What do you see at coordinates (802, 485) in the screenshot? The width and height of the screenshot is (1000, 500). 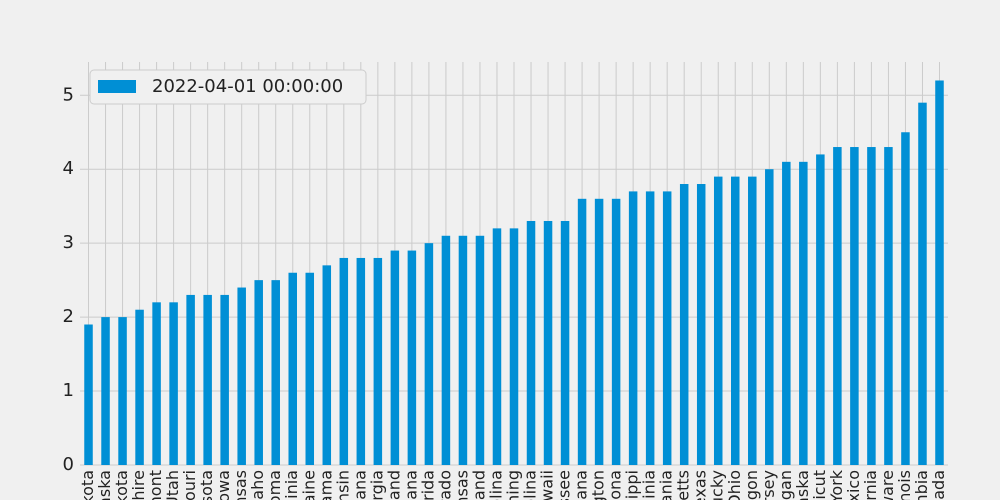 I see `x-tick-label: Alaska` at bounding box center [802, 485].